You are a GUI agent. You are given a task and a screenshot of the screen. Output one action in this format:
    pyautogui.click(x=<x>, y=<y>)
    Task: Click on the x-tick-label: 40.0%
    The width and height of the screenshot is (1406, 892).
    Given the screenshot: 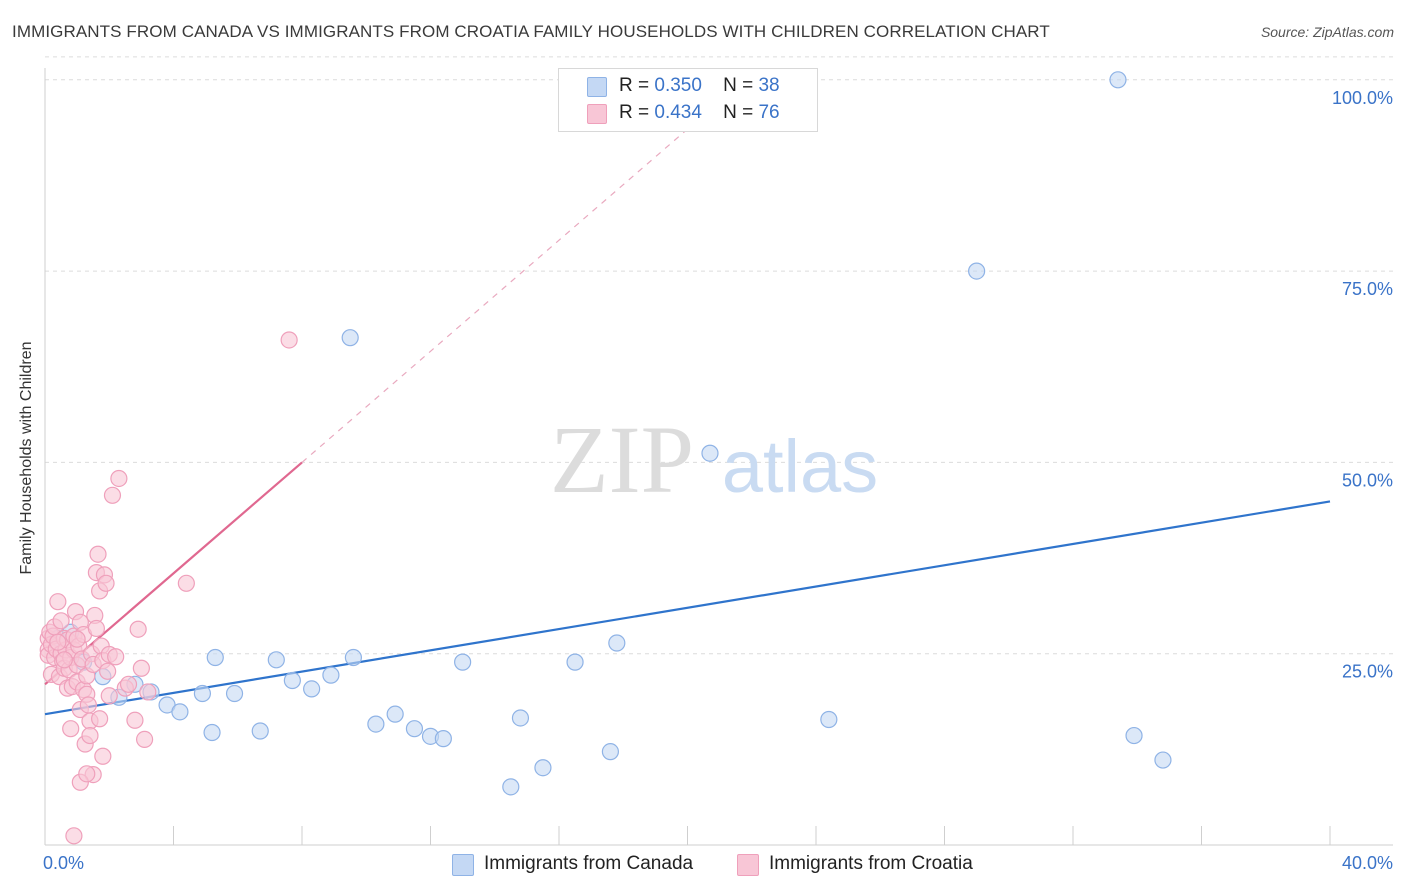 What is the action you would take?
    pyautogui.click(x=1367, y=863)
    